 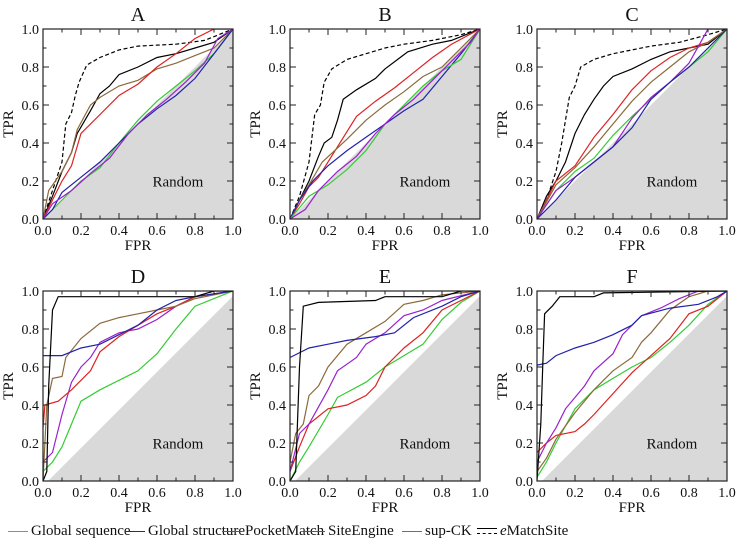 What do you see at coordinates (69, 531) in the screenshot?
I see `legend-item-global-sequence: Global sequence` at bounding box center [69, 531].